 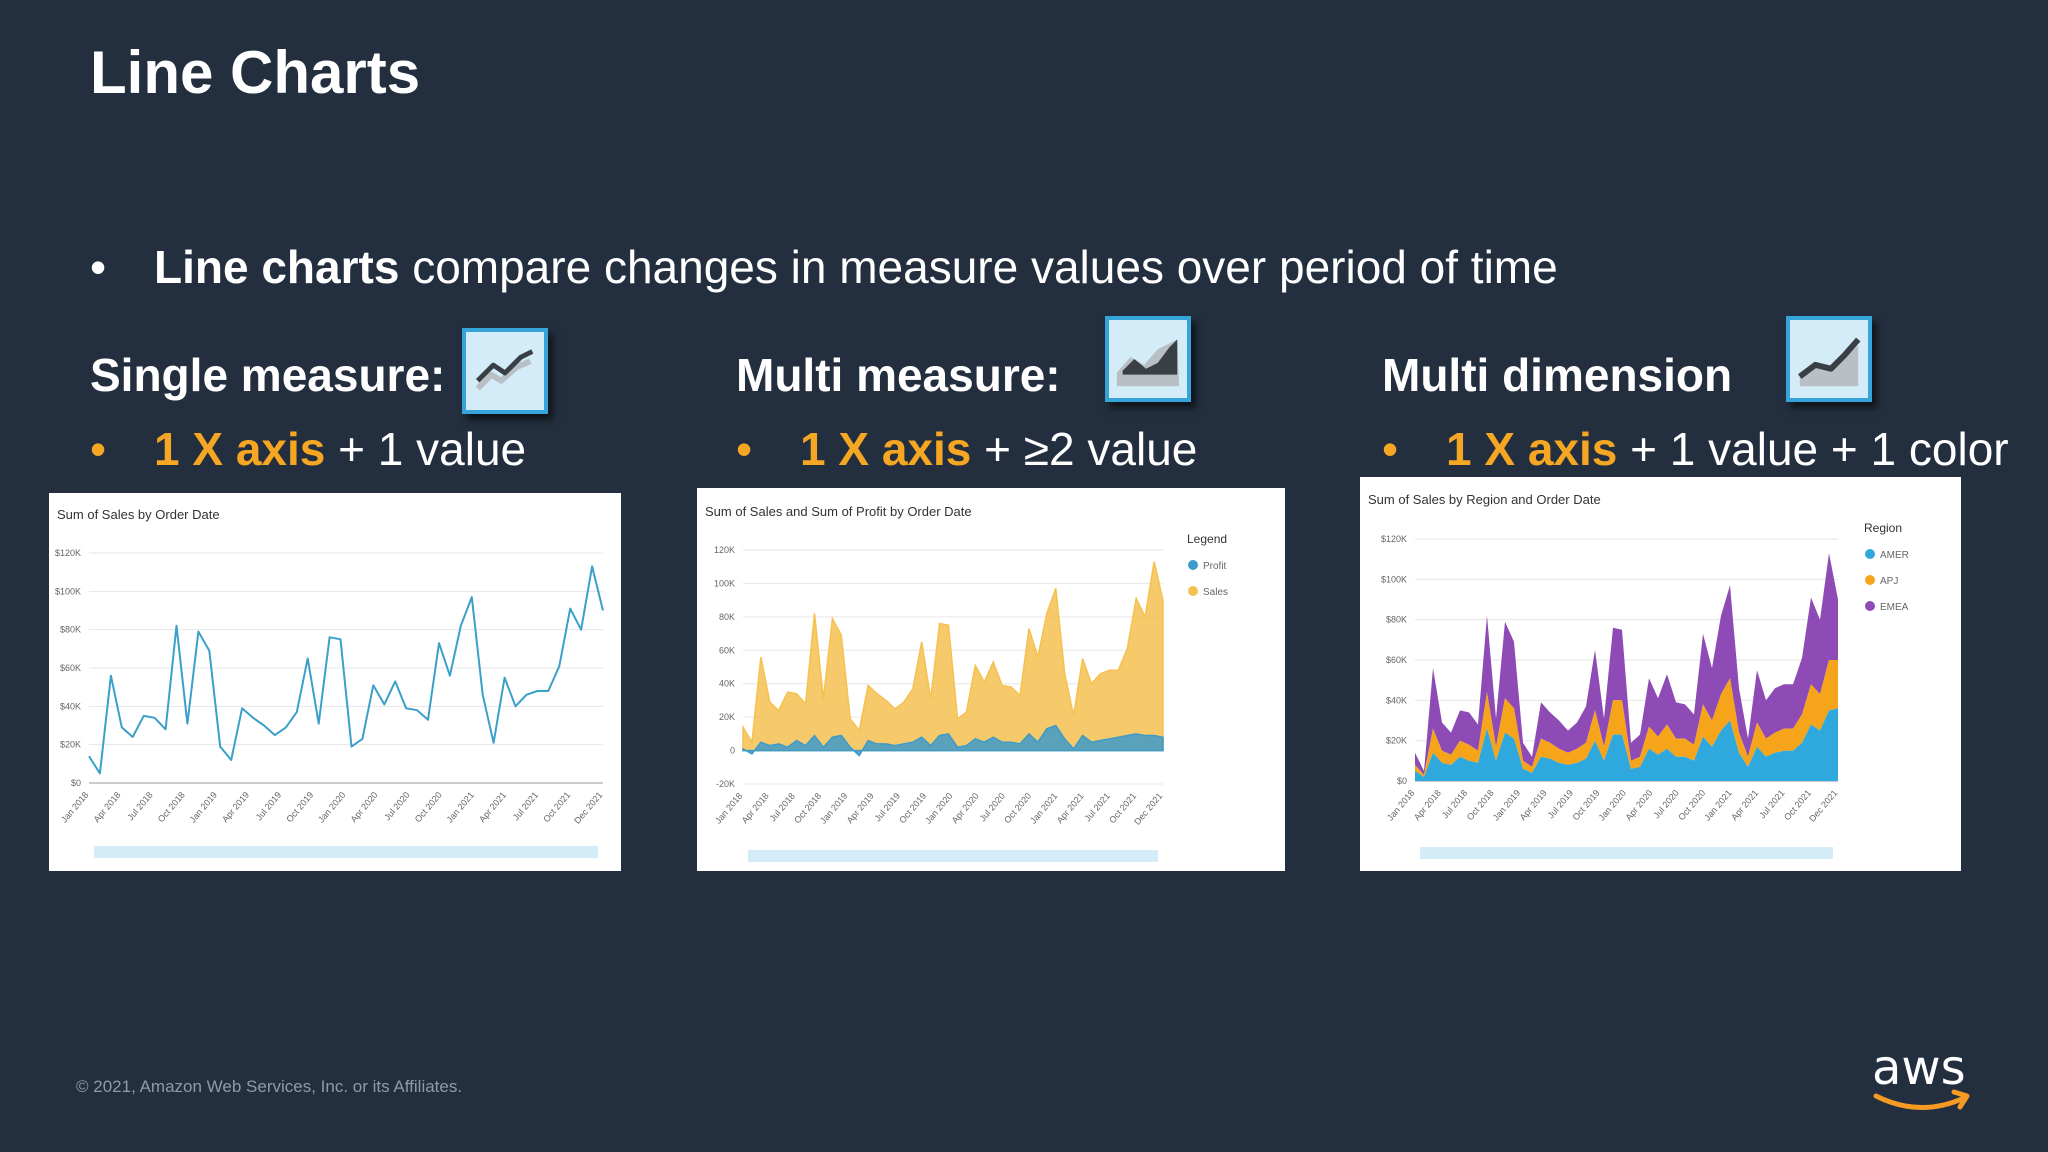 I want to click on x-tick-label: Oct 2020, so click(x=428, y=807).